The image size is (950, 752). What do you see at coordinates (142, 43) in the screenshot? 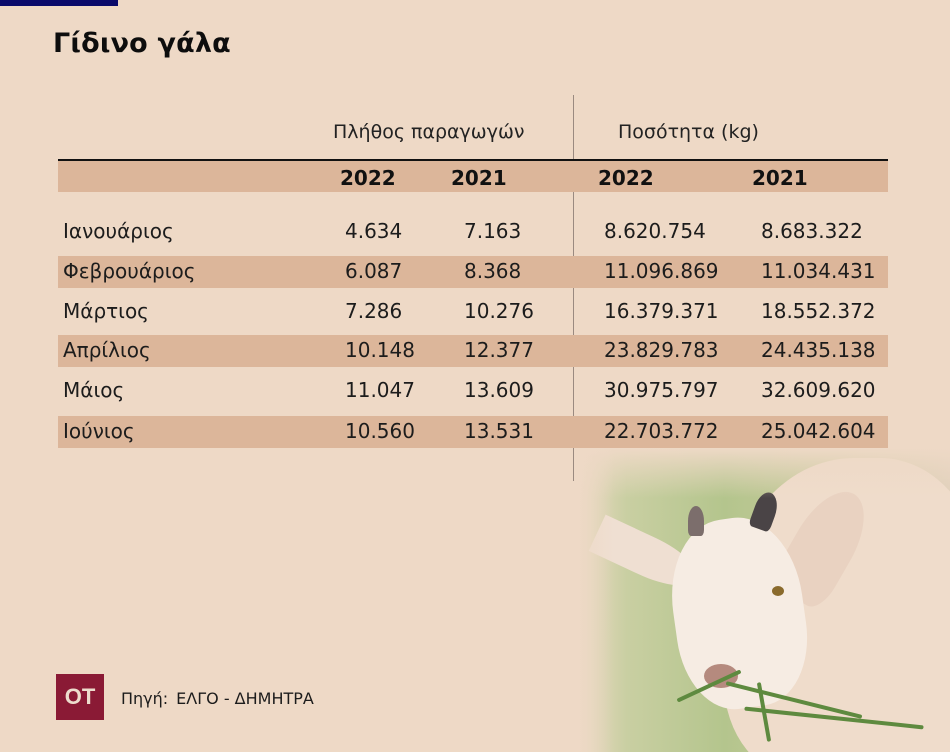
I see `page-title: Γίδινο γάλα` at bounding box center [142, 43].